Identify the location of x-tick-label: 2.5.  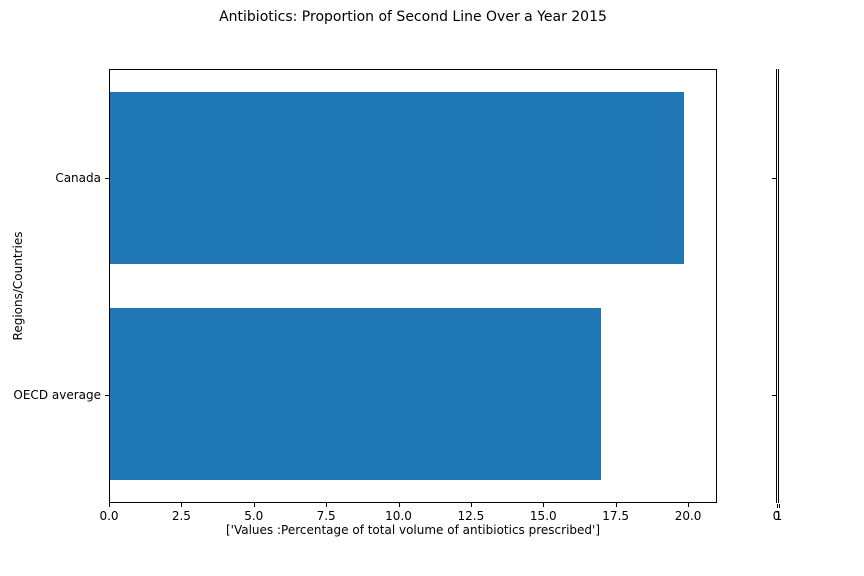
(181, 516).